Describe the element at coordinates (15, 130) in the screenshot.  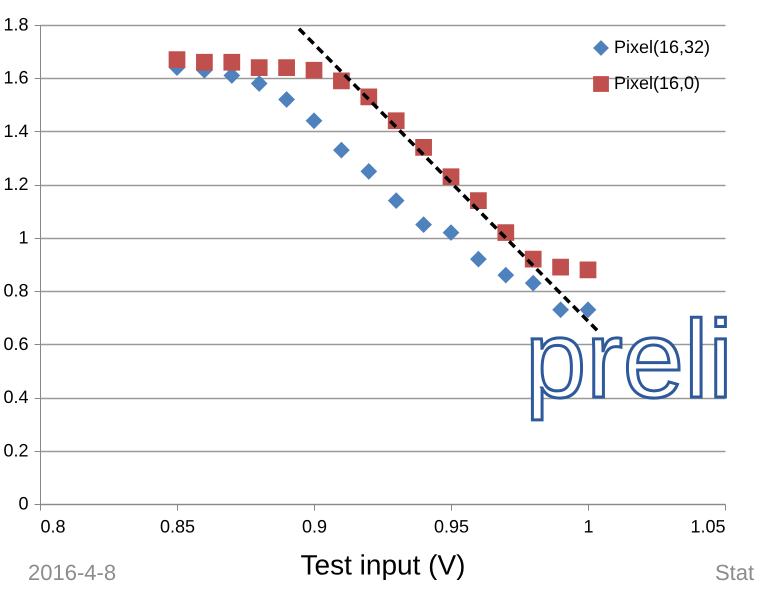
I see `y-tick-label: 1.4` at that location.